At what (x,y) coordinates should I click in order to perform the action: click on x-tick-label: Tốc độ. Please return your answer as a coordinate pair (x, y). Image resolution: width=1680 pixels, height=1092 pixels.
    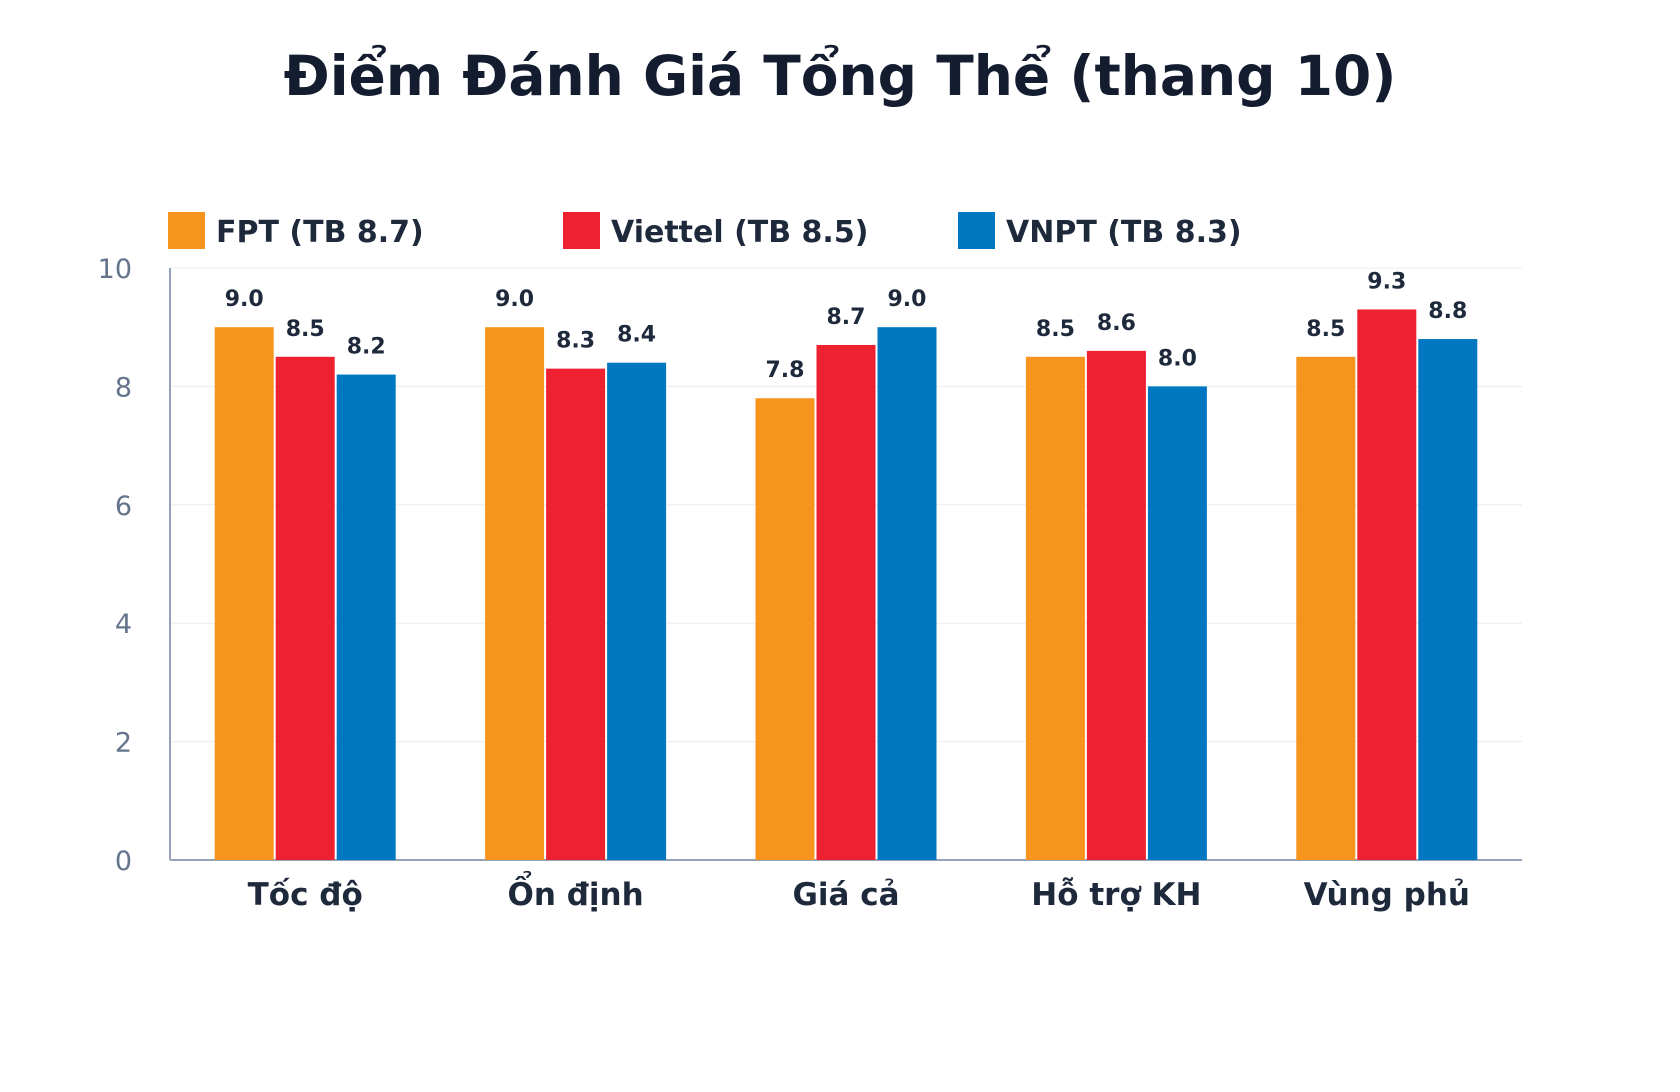
    Looking at the image, I should click on (305, 895).